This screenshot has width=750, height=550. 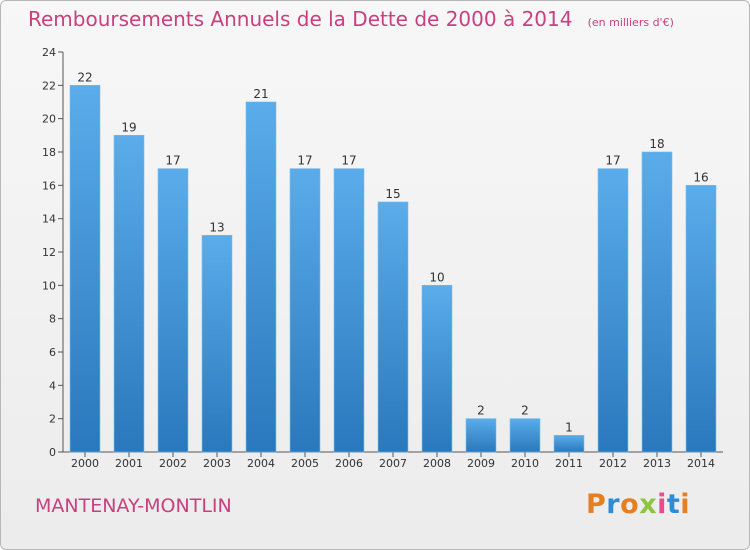 I want to click on bar-2009, so click(x=481, y=435).